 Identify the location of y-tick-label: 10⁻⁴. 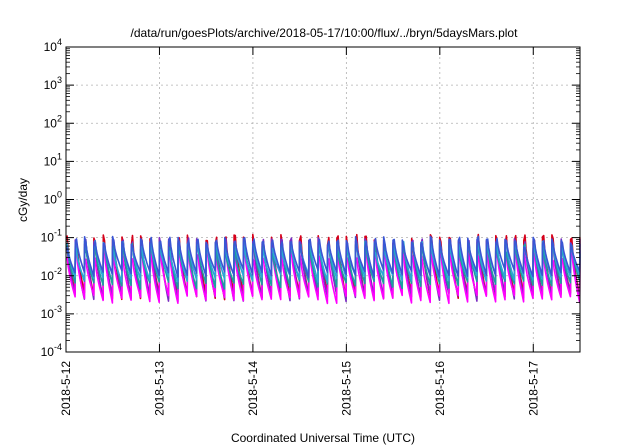
(51, 350).